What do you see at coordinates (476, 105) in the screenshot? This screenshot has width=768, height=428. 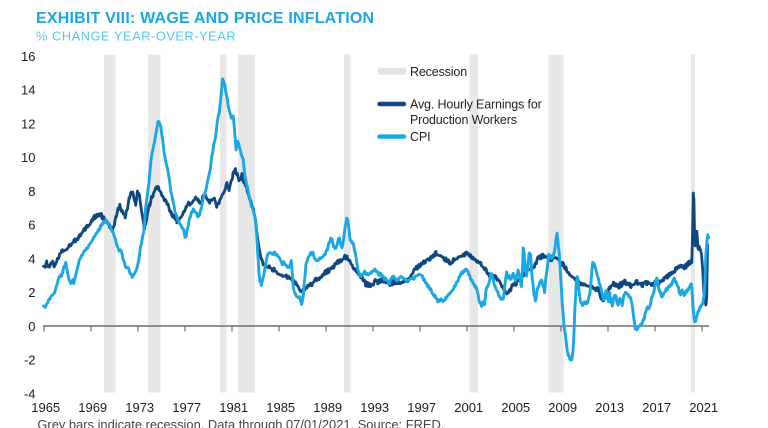 I see `svg-text: Avg. Hourly Earnings for` at bounding box center [476, 105].